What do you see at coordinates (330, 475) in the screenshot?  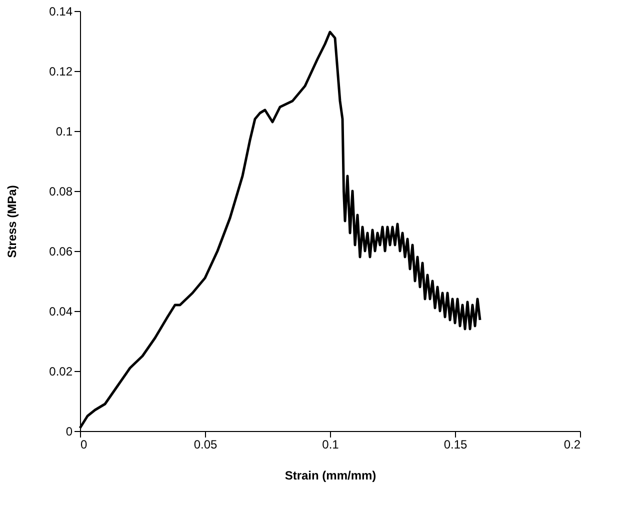 I see `x-axis-title: Strain (mm/mm)` at bounding box center [330, 475].